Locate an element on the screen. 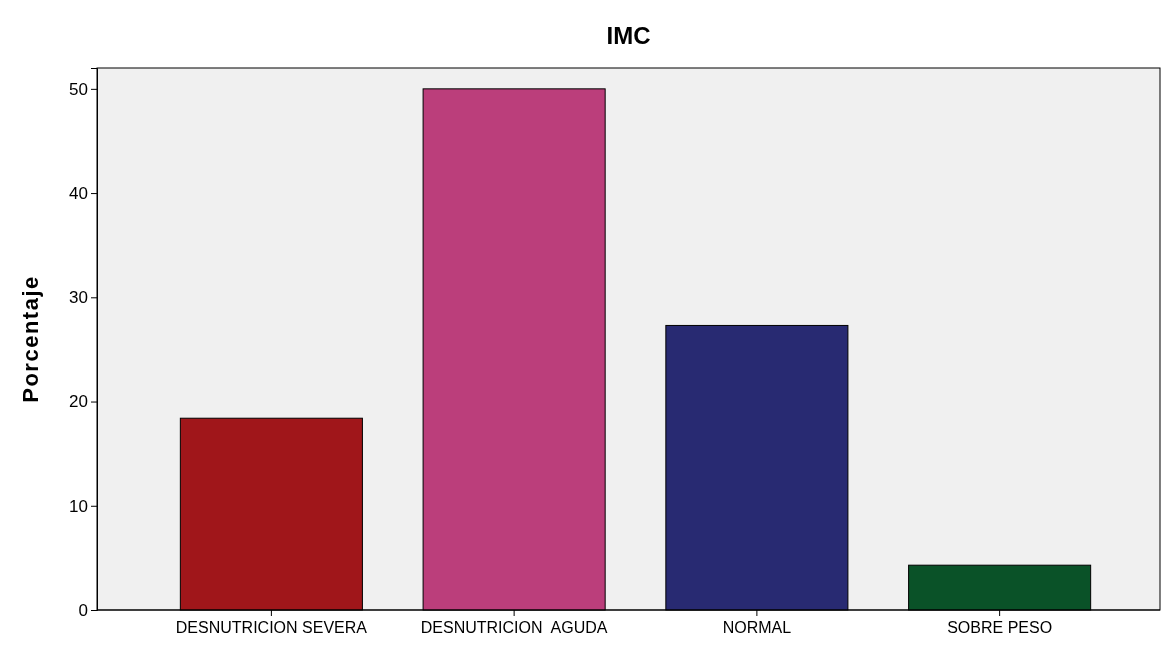 Image resolution: width=1164 pixels, height=652 pixels. y-tick-label: 0 is located at coordinates (83, 610).